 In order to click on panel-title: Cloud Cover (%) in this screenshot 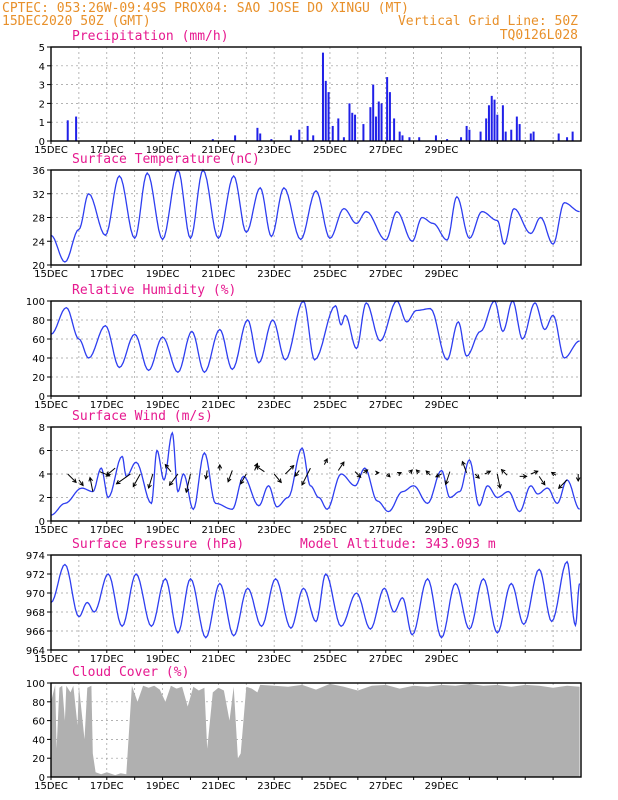, I will do `click(130, 672)`.